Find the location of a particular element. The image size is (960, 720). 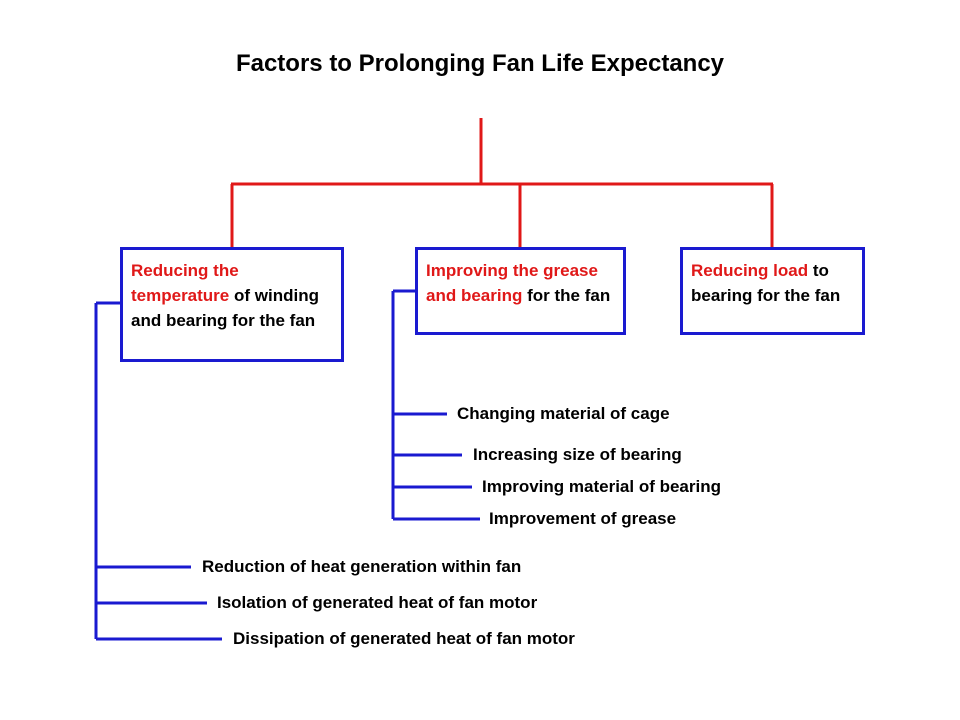

highlight-text: Reducing load is located at coordinates (750, 270).